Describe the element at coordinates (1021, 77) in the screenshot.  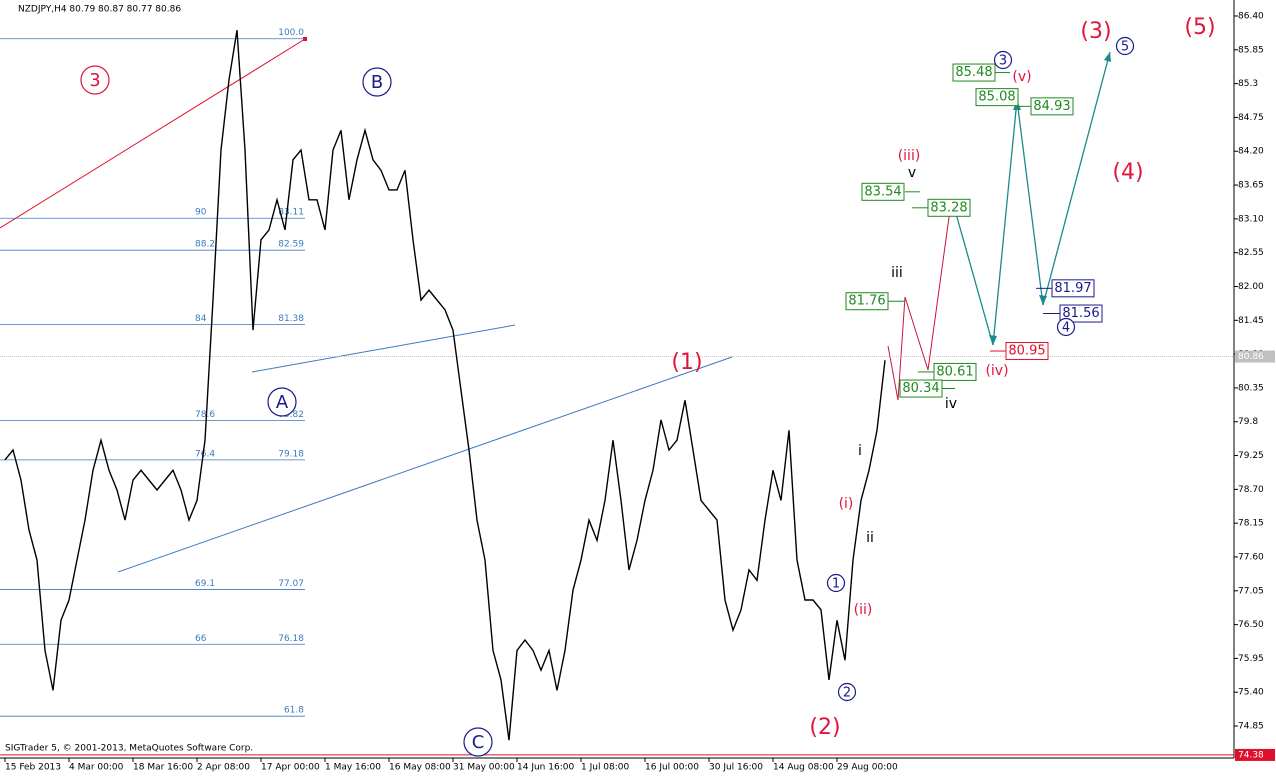
I see `wave-label: (v)` at that location.